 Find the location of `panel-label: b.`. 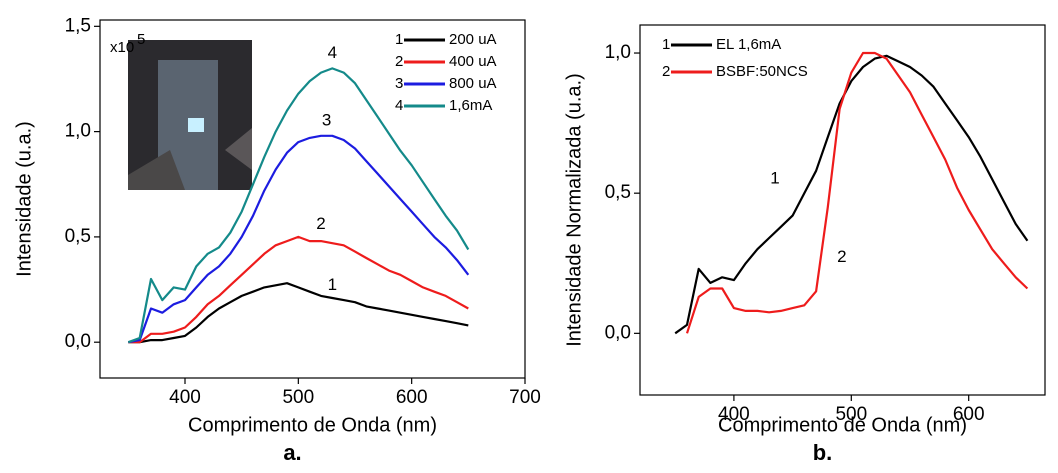

panel-label: b. is located at coordinates (823, 452).